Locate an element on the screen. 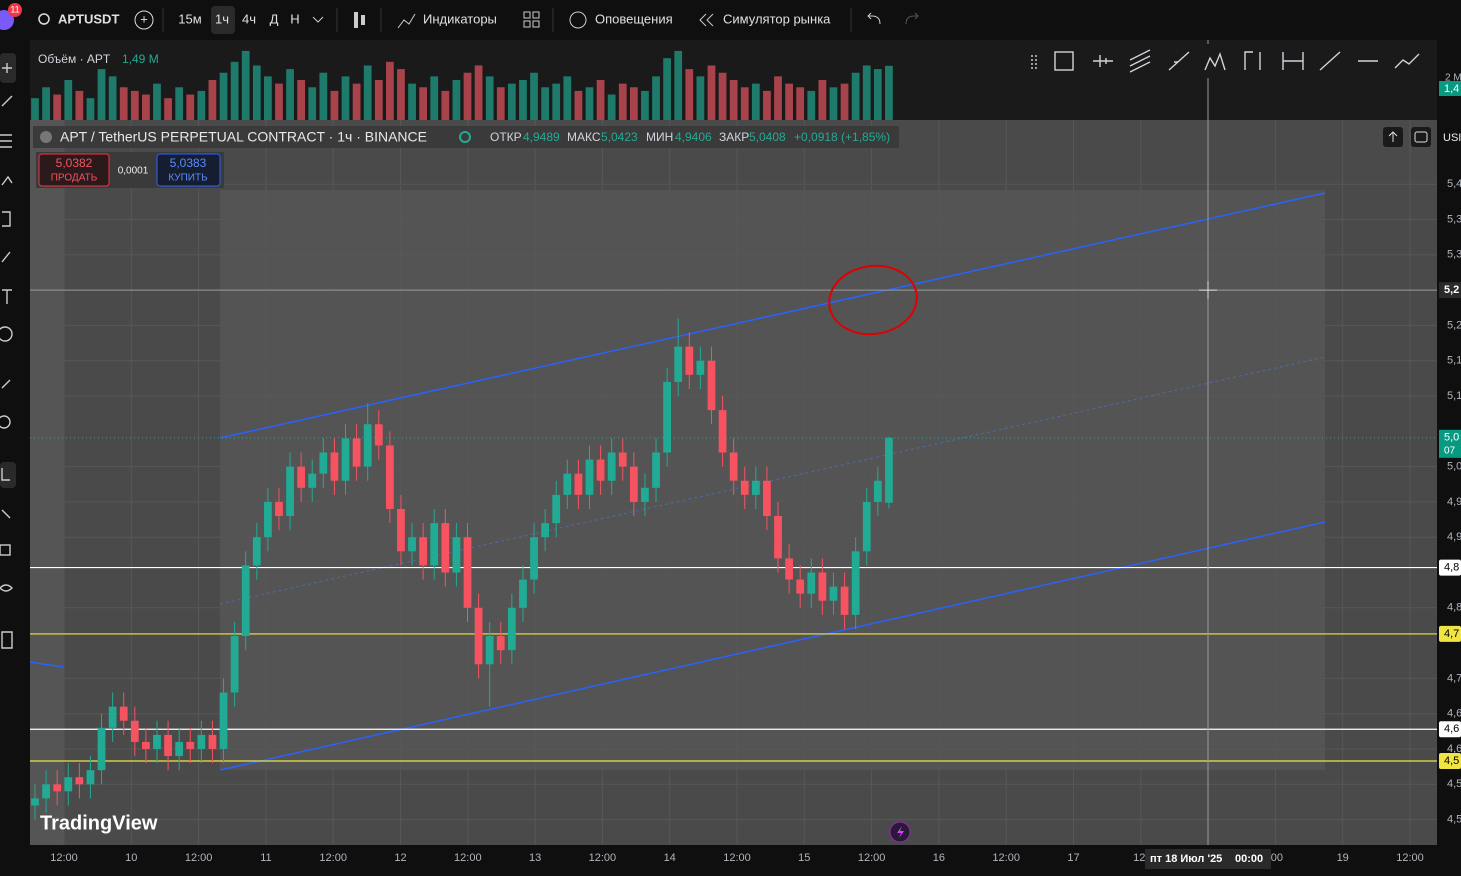 Image resolution: width=1461 pixels, height=876 pixels. indicators-icon is located at coordinates (406, 21).